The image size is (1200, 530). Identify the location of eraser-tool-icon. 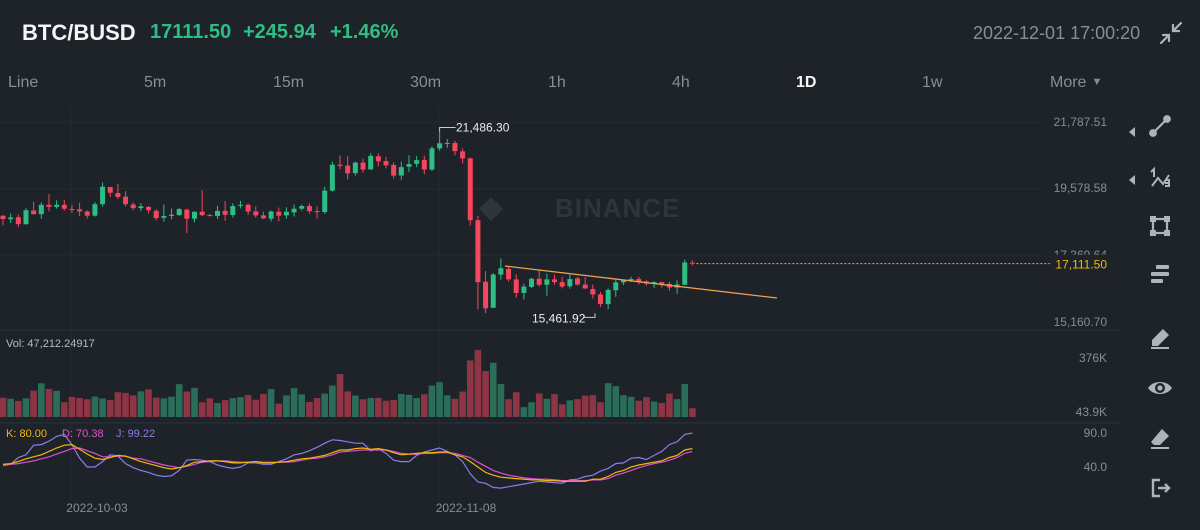
(1160, 438).